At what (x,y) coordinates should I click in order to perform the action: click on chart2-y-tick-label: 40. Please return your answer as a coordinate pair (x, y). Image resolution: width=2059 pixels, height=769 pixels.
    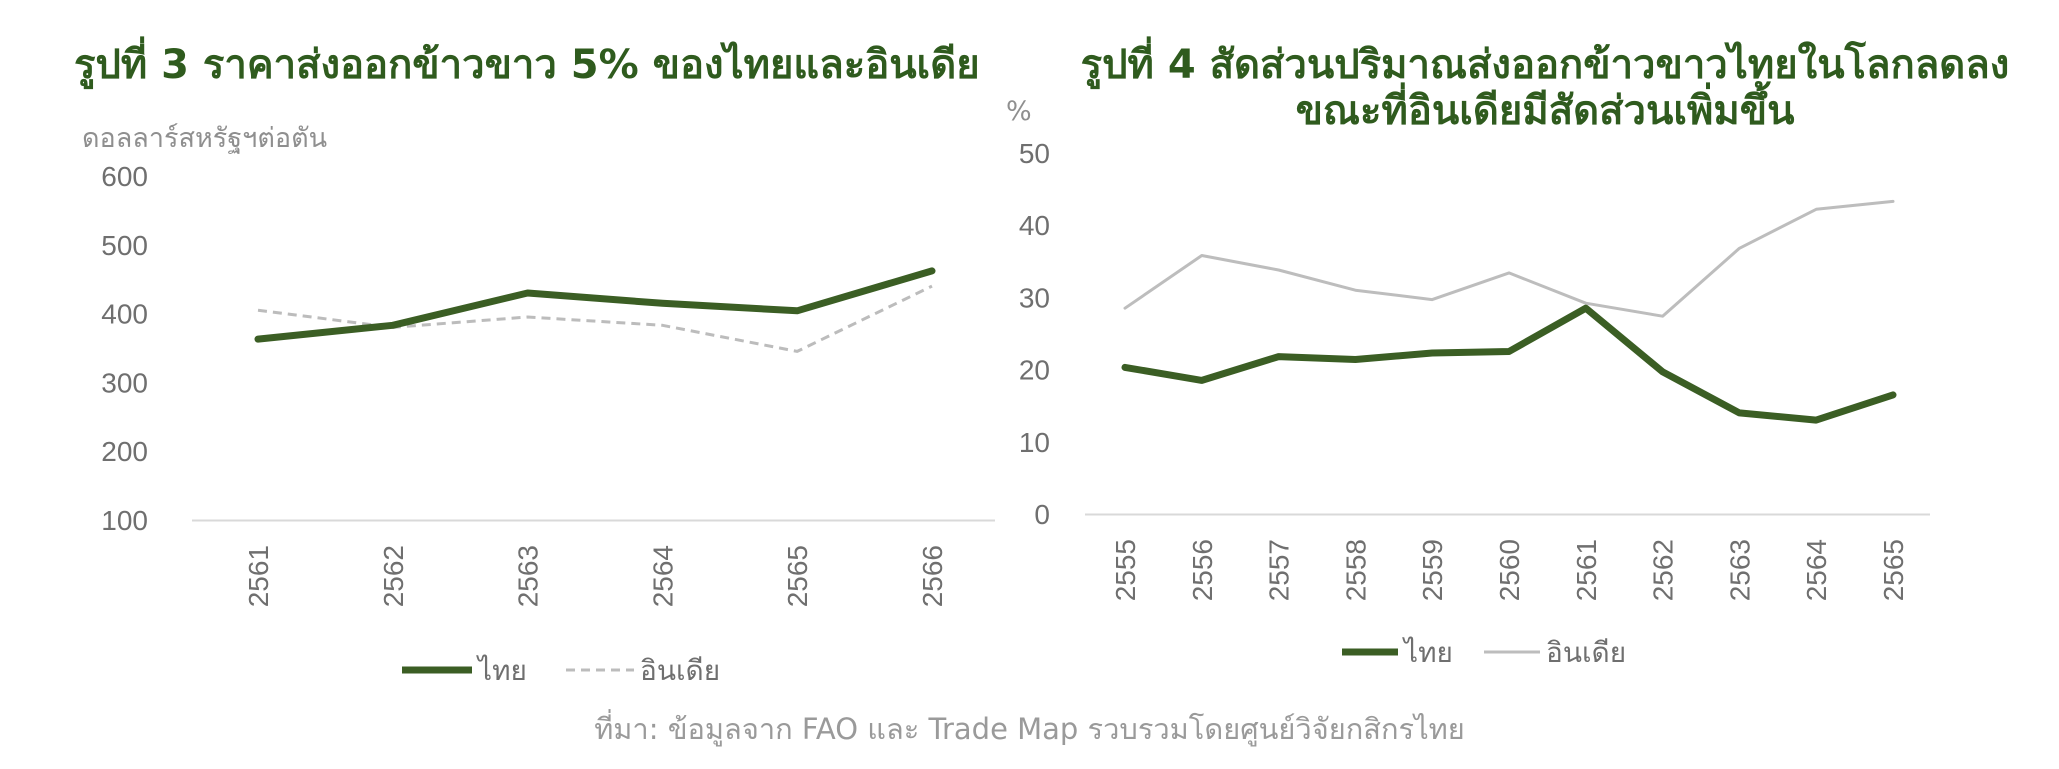
    Looking at the image, I should click on (1034, 225).